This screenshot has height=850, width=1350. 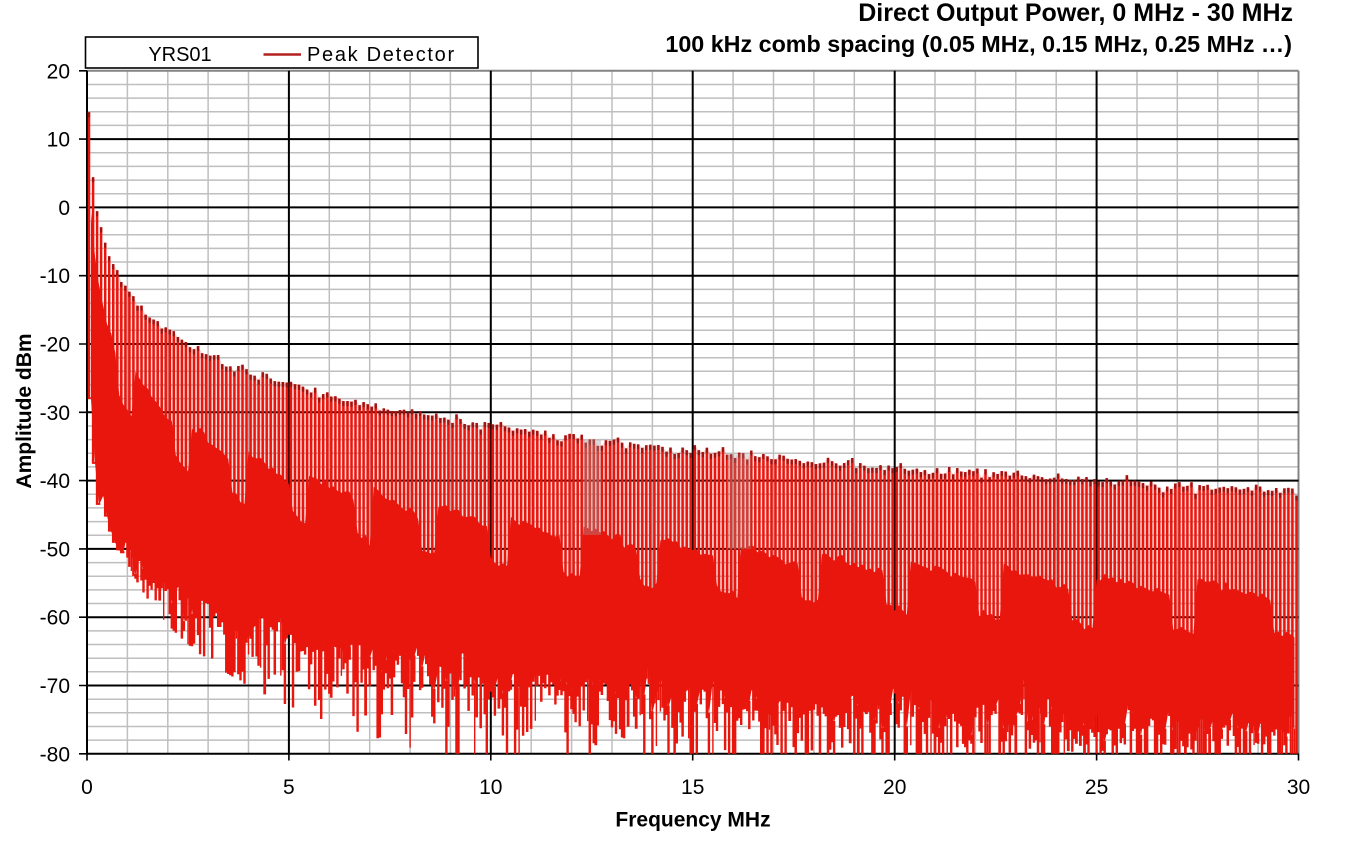 What do you see at coordinates (289, 787) in the screenshot?
I see `svg-text: 5` at bounding box center [289, 787].